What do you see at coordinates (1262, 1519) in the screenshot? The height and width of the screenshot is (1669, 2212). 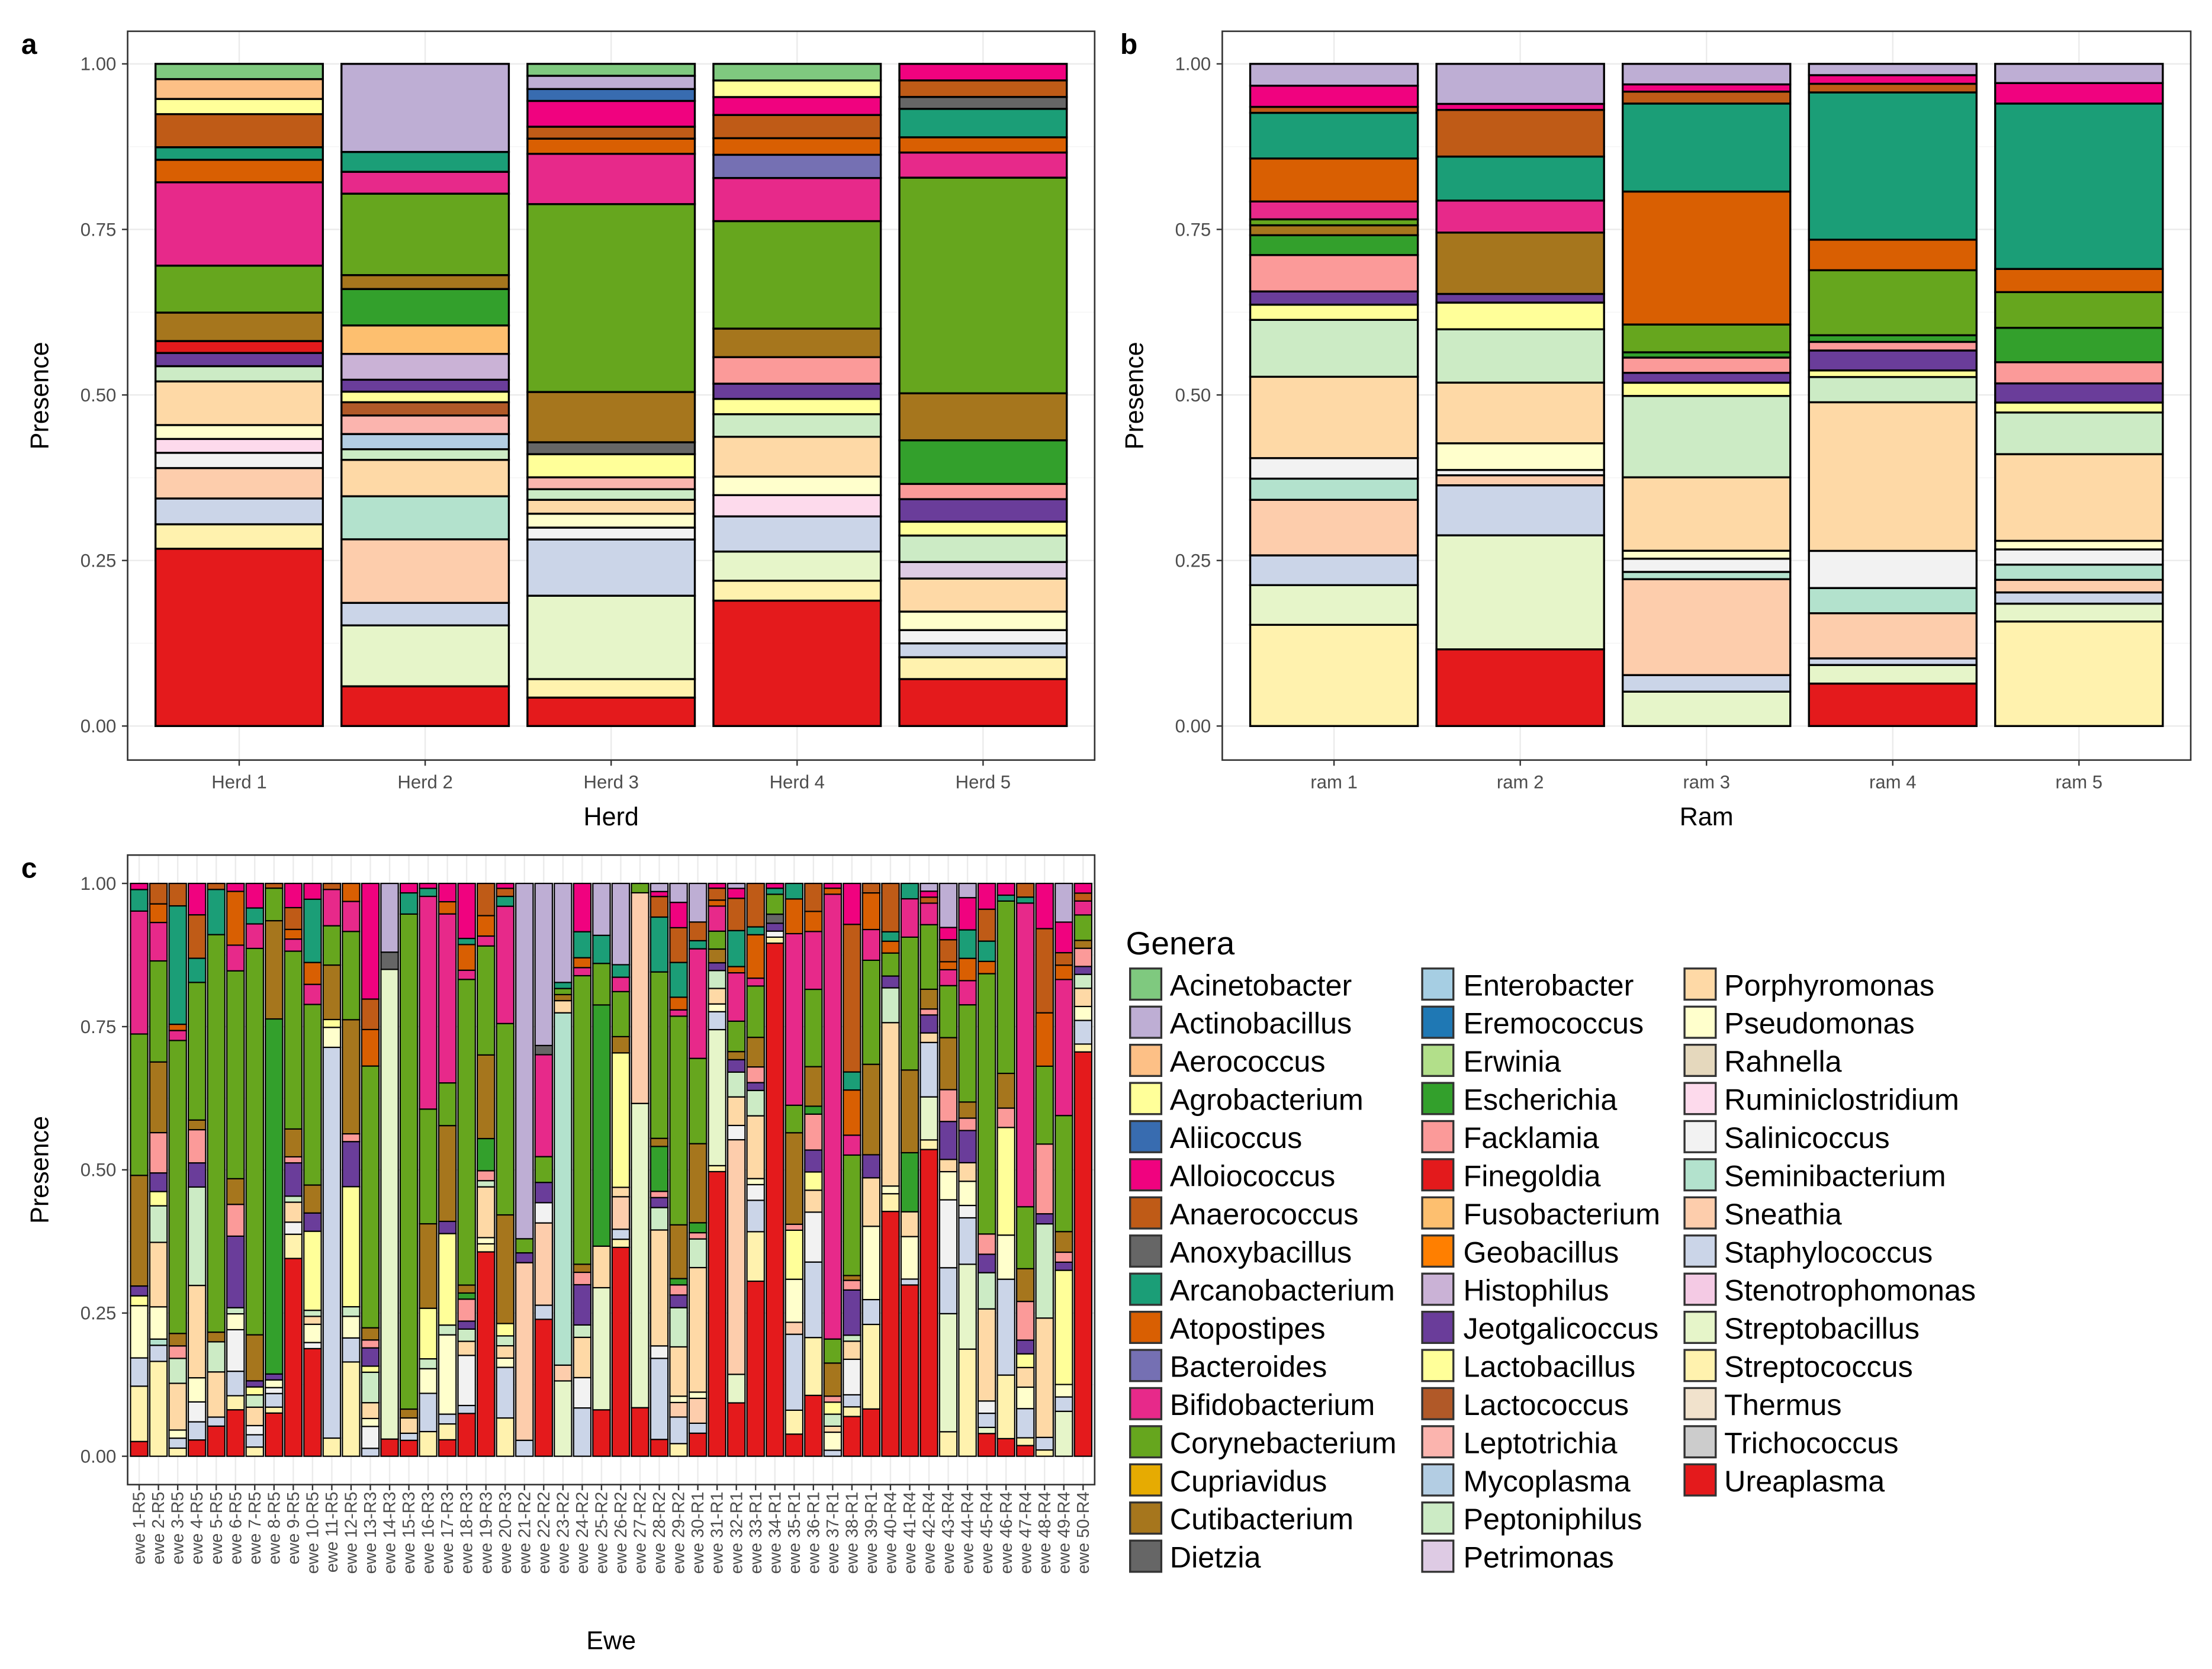 I see `legend-label: Cutibacterium` at bounding box center [1262, 1519].